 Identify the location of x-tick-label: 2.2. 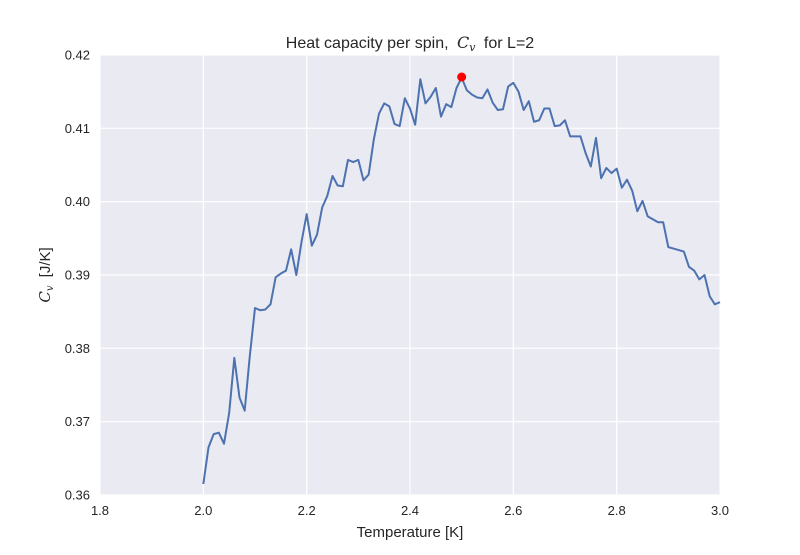
(307, 510).